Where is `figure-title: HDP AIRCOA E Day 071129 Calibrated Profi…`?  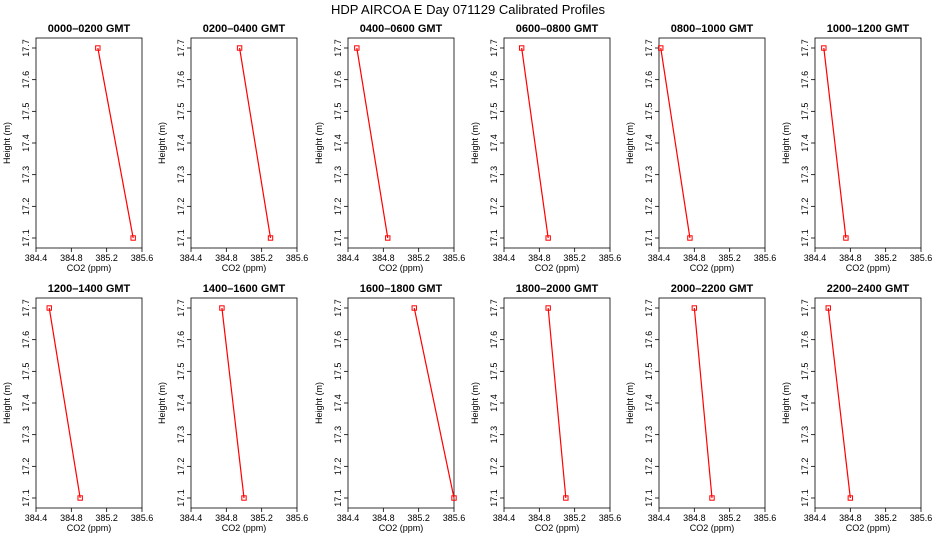 figure-title: HDP AIRCOA E Day 071129 Calibrated Profi… is located at coordinates (468, 9).